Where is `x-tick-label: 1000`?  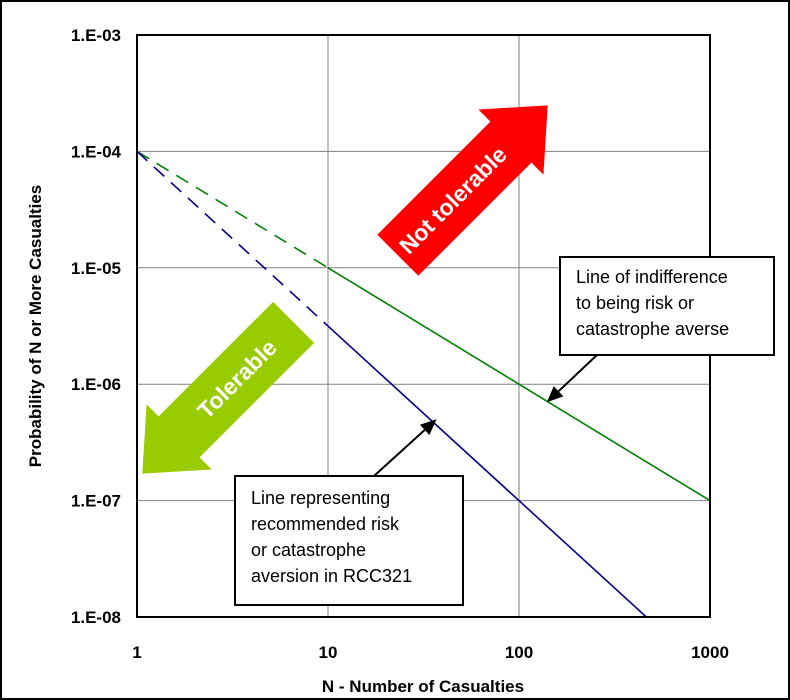 x-tick-label: 1000 is located at coordinates (710, 652).